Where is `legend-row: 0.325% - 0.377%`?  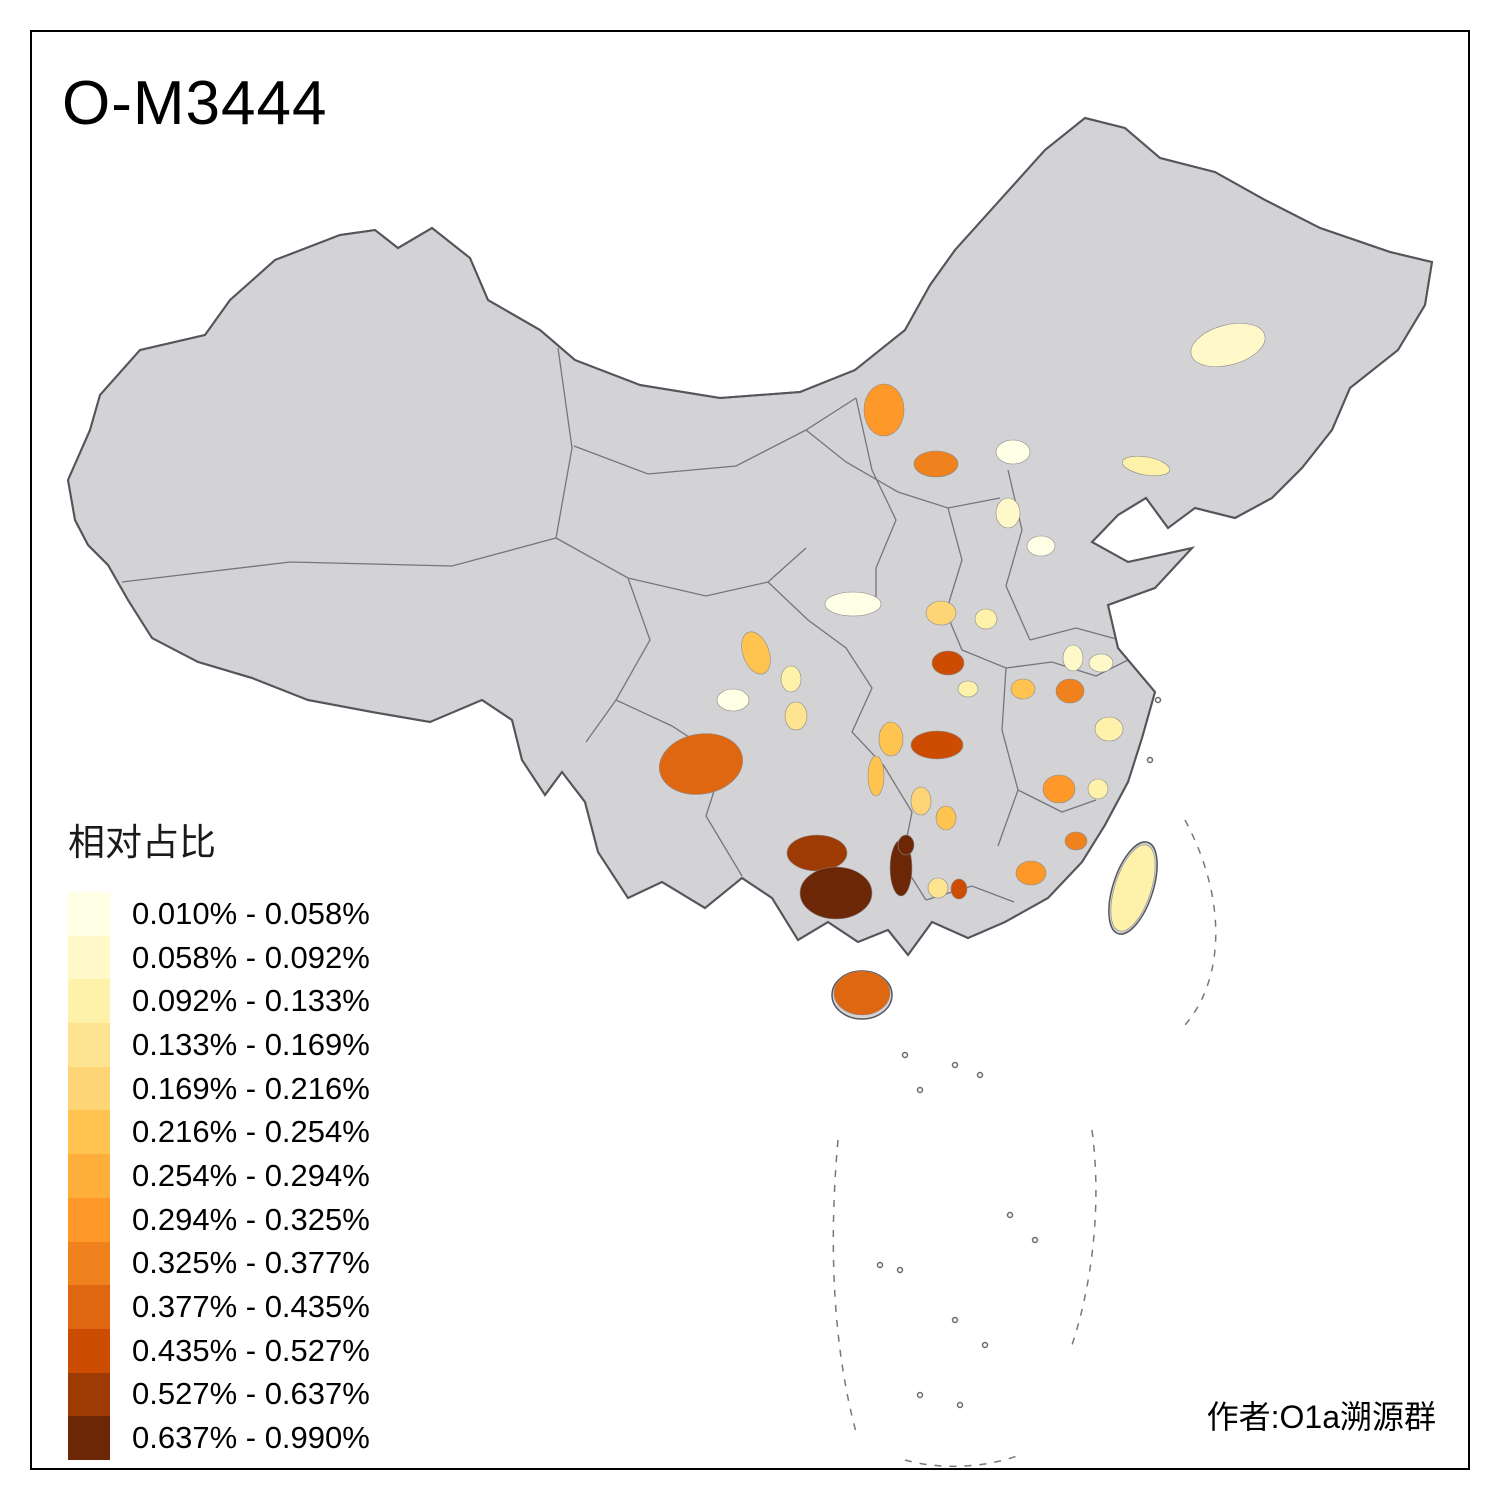 legend-row: 0.325% - 0.377% is located at coordinates (219, 1263).